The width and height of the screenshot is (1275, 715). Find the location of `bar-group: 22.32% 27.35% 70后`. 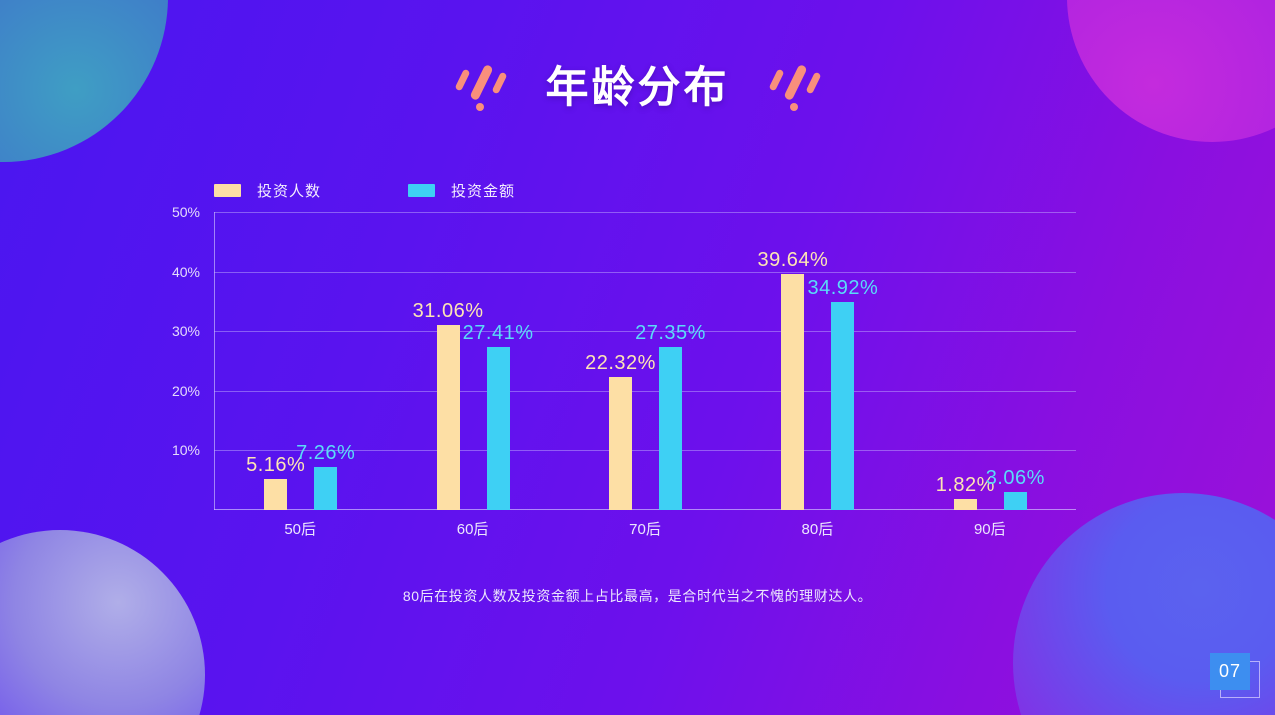

bar-group: 22.32% 27.35% 70后 is located at coordinates (645, 375).